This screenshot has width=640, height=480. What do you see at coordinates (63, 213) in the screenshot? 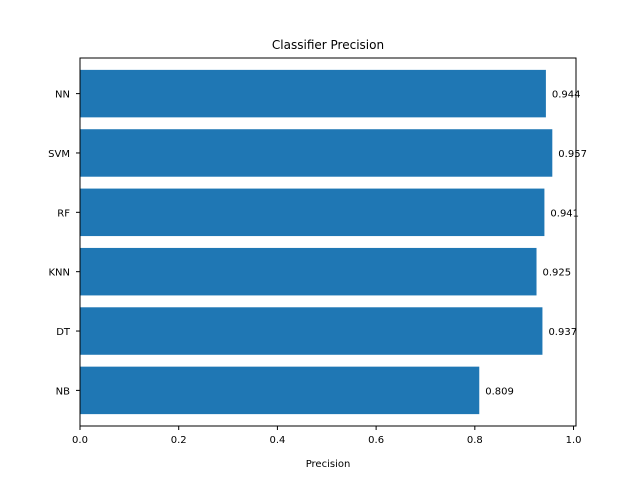
I see `y-tick-label-rf: RF` at bounding box center [63, 213].